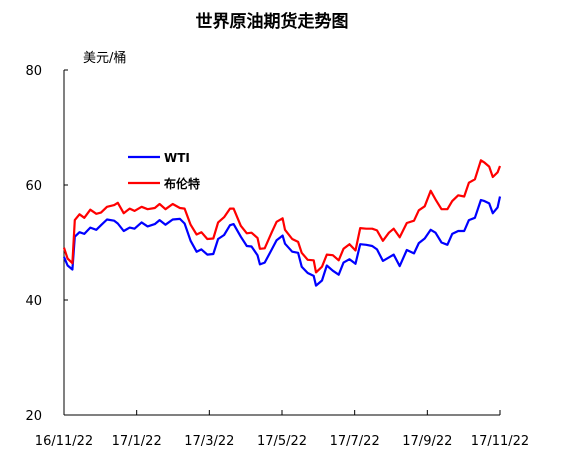  What do you see at coordinates (177, 158) in the screenshot?
I see `legend-label-0: WTI` at bounding box center [177, 158].